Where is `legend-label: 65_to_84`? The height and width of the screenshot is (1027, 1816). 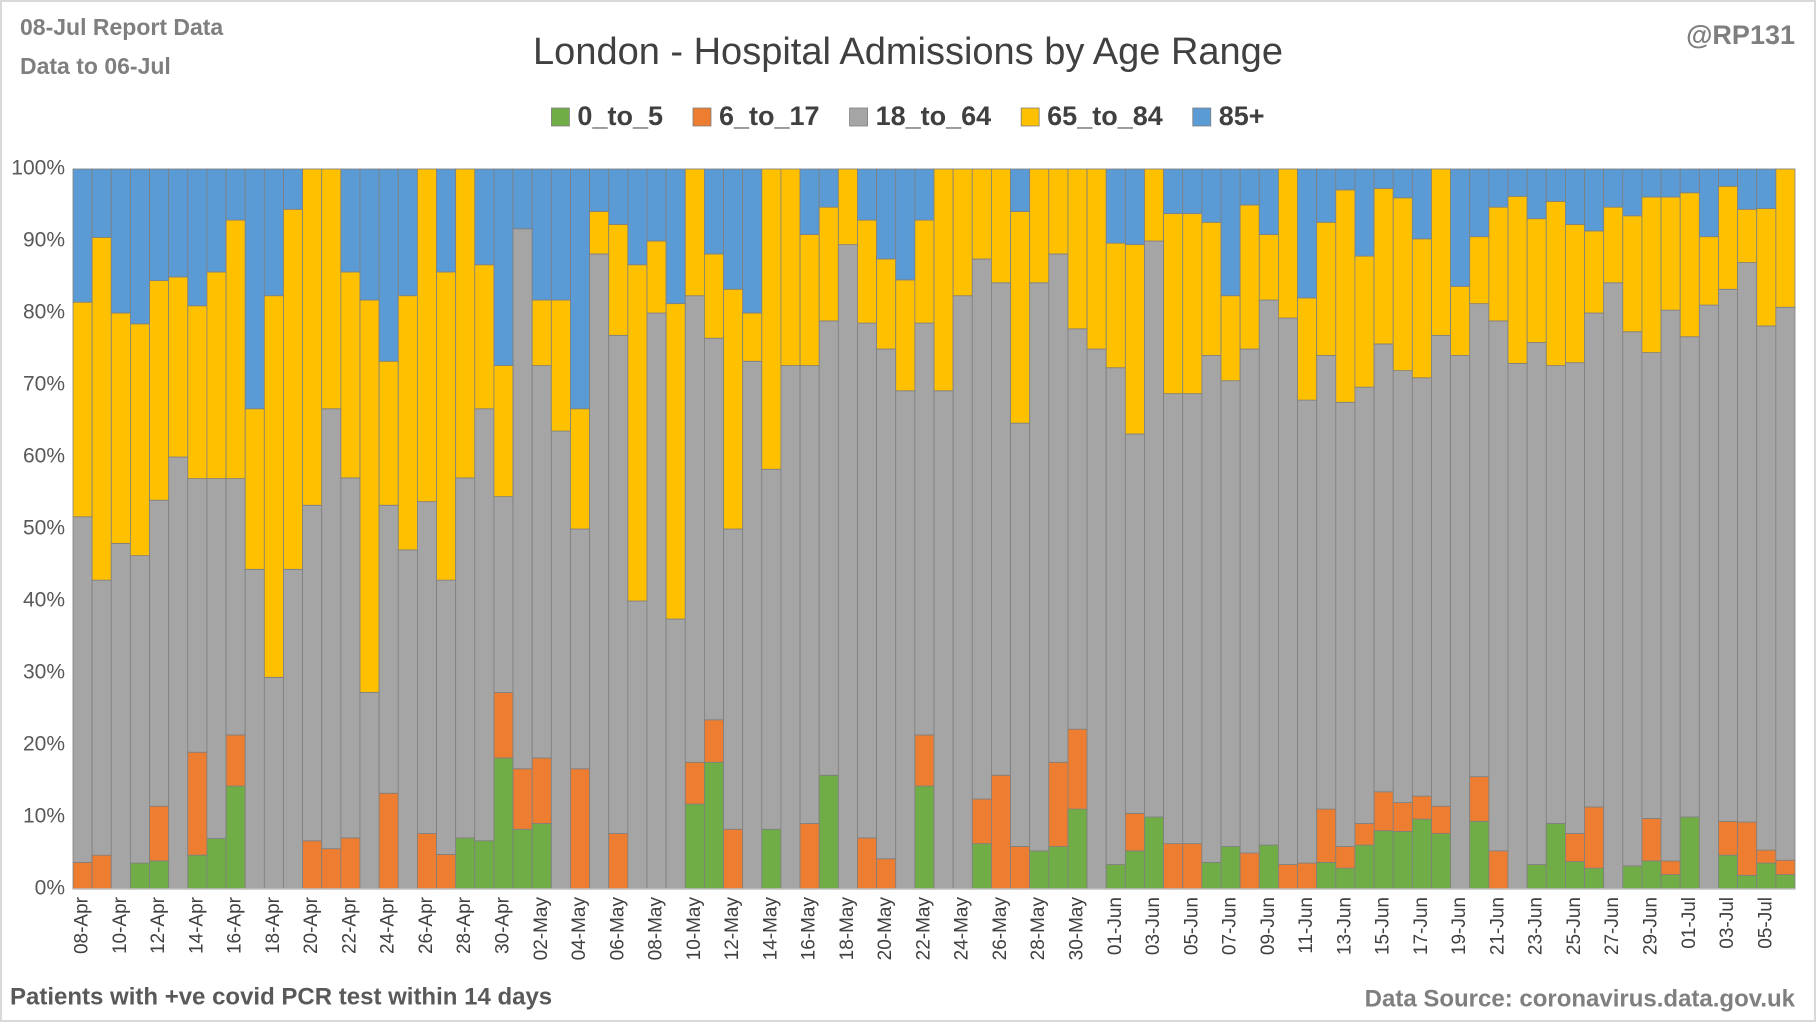 legend-label: 65_to_84 is located at coordinates (1105, 116).